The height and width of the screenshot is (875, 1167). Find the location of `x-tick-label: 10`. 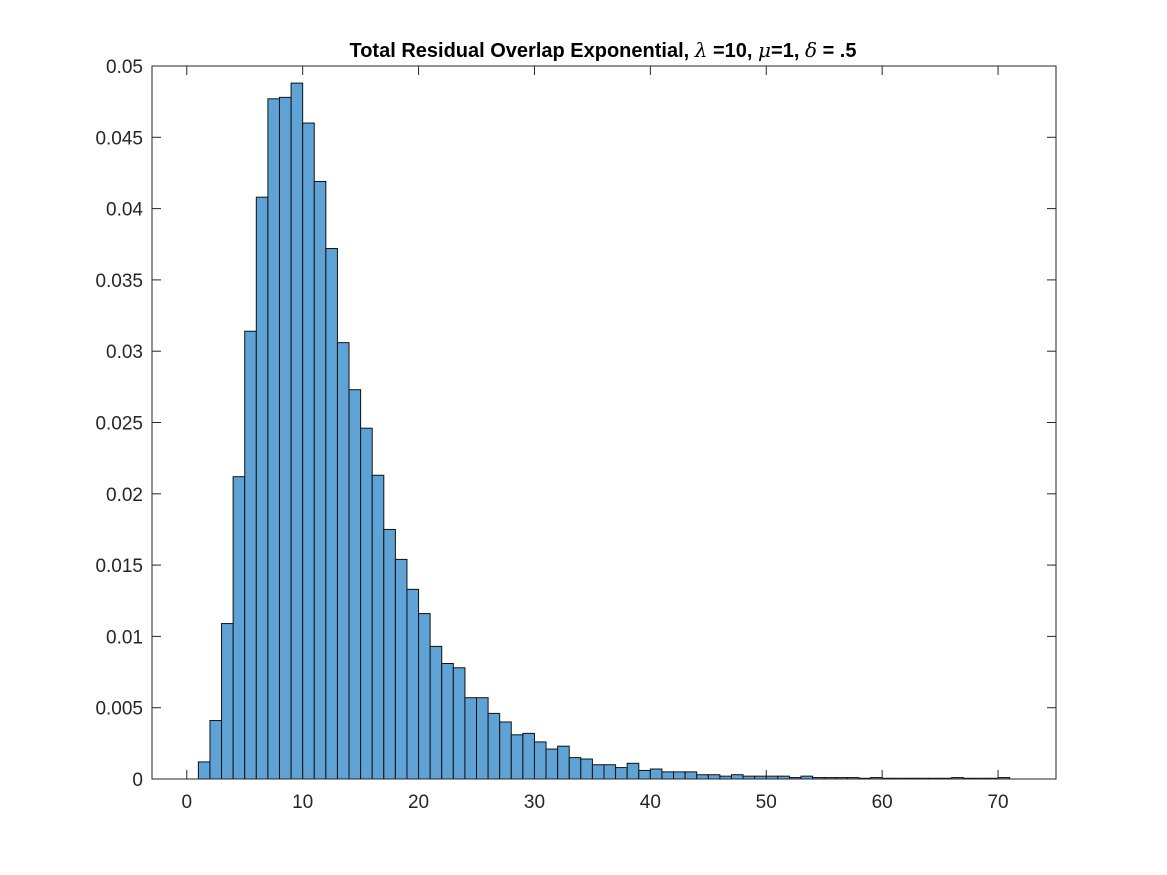

x-tick-label: 10 is located at coordinates (302, 802).